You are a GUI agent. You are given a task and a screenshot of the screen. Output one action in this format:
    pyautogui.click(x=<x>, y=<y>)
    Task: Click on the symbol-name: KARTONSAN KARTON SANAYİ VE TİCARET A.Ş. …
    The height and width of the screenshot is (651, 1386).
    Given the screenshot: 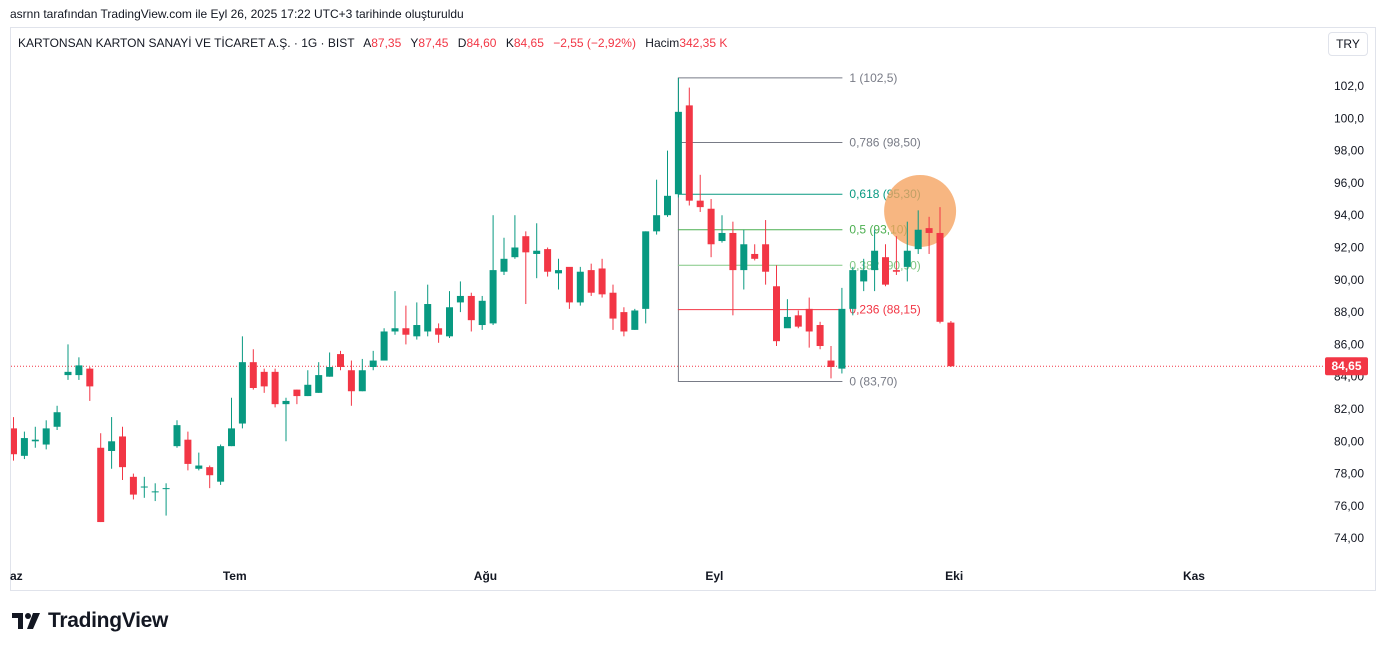 What is the action you would take?
    pyautogui.click(x=186, y=43)
    